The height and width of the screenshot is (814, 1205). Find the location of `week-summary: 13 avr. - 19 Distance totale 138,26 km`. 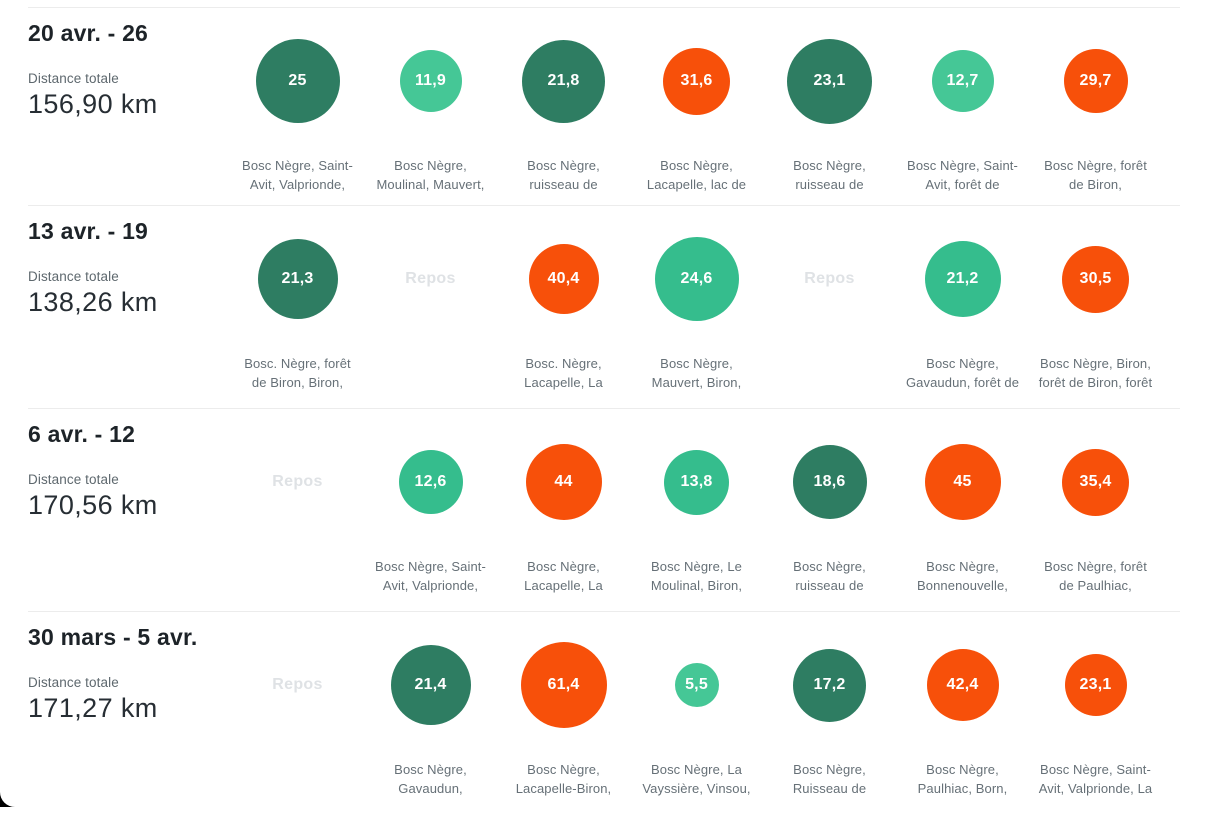

week-summary: 13 avr. - 19 Distance totale 138,26 km is located at coordinates (115, 306).